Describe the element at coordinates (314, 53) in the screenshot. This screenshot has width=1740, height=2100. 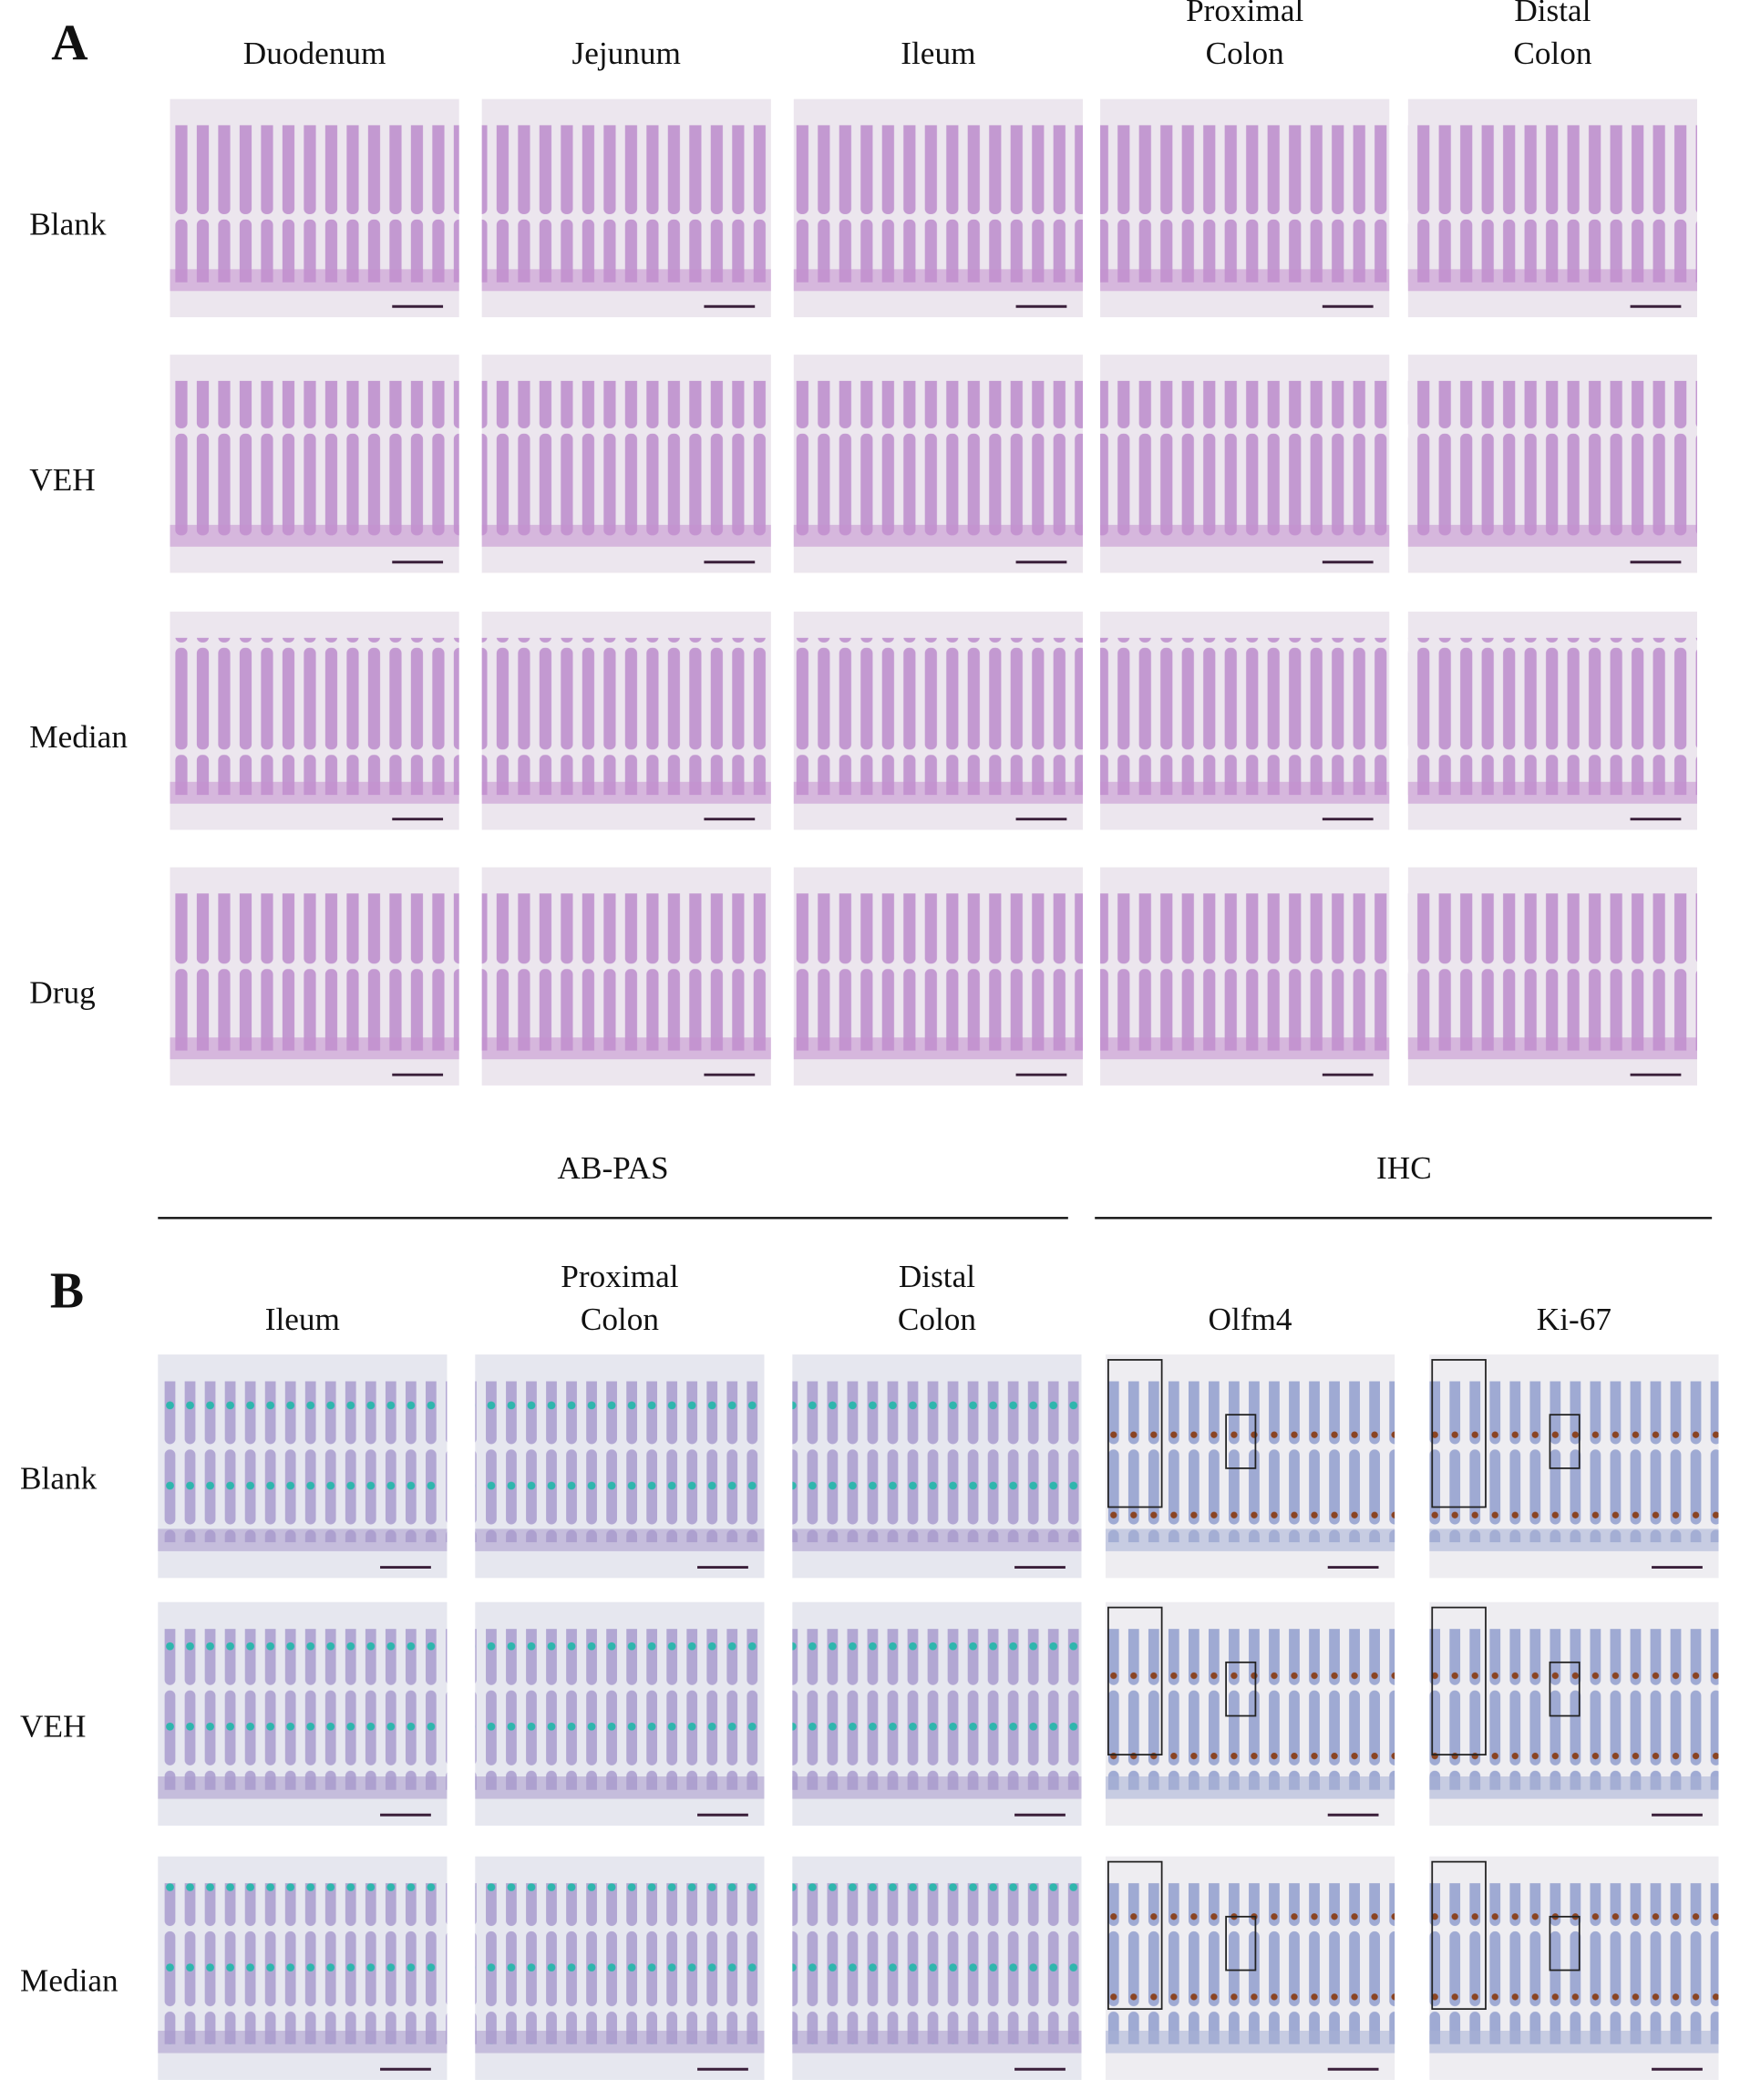
I see `column-header: Duodenum` at that location.